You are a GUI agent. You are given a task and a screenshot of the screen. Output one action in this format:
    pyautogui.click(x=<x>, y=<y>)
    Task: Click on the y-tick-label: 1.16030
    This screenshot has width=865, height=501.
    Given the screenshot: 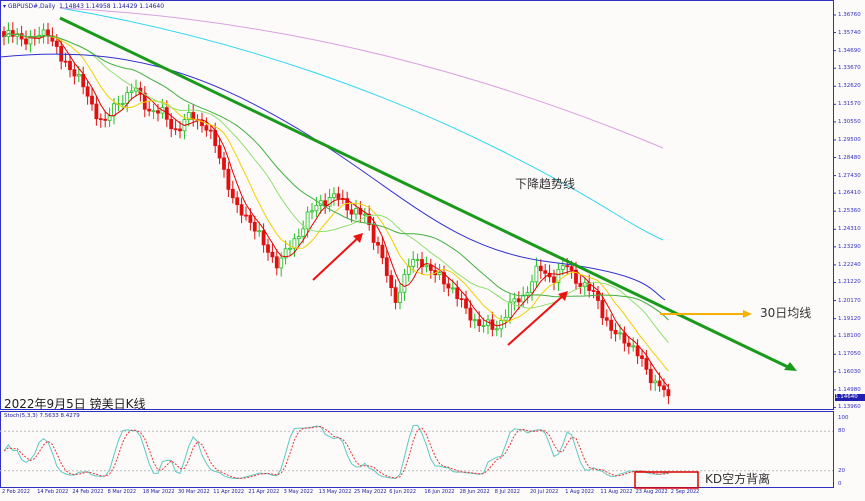 What is the action you would take?
    pyautogui.click(x=849, y=371)
    